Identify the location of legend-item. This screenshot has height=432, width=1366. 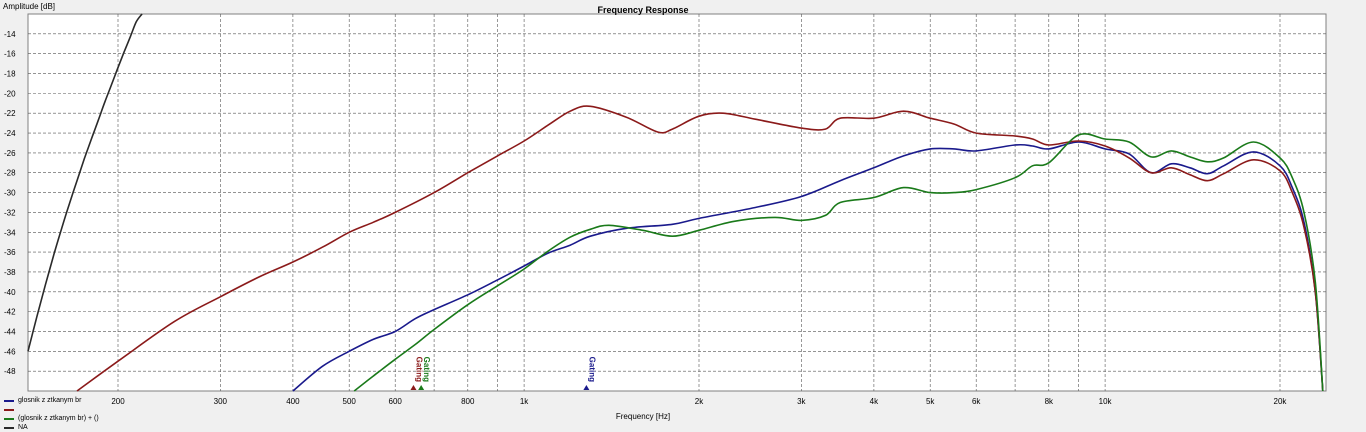
(51, 409).